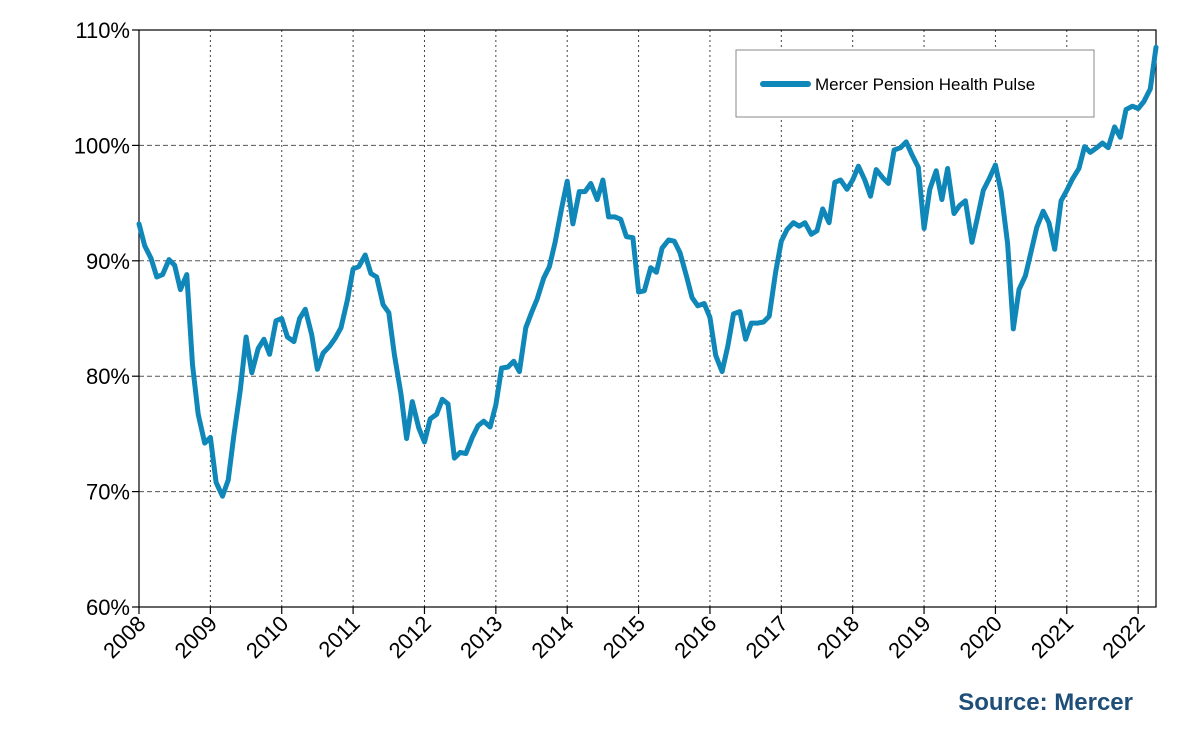 This screenshot has height=738, width=1200. I want to click on y-tick-label: 100%, so click(102, 145).